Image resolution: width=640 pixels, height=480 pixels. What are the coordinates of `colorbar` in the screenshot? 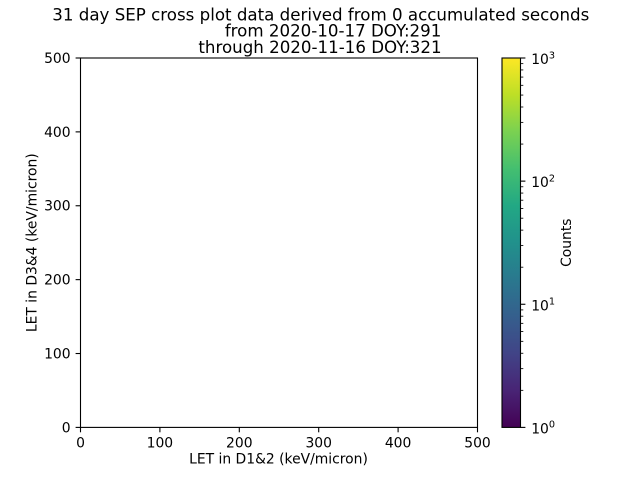 It's located at (511, 242).